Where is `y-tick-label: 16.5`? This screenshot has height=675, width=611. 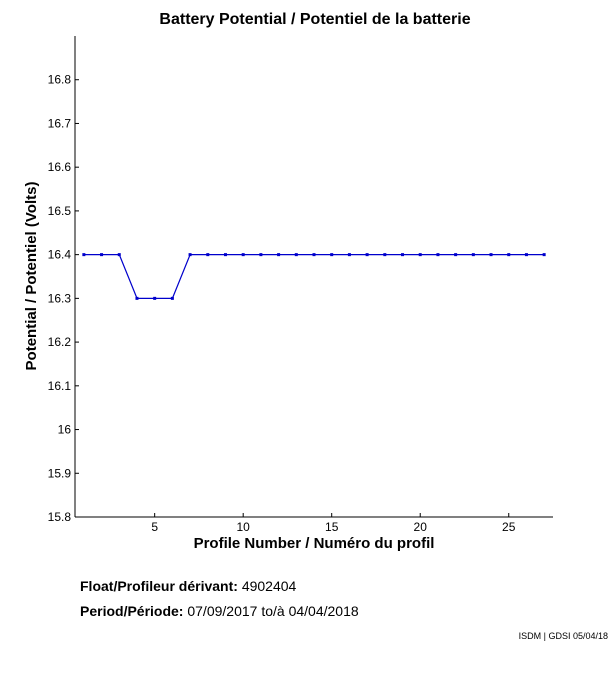
y-tick-label: 16.5 is located at coordinates (60, 211).